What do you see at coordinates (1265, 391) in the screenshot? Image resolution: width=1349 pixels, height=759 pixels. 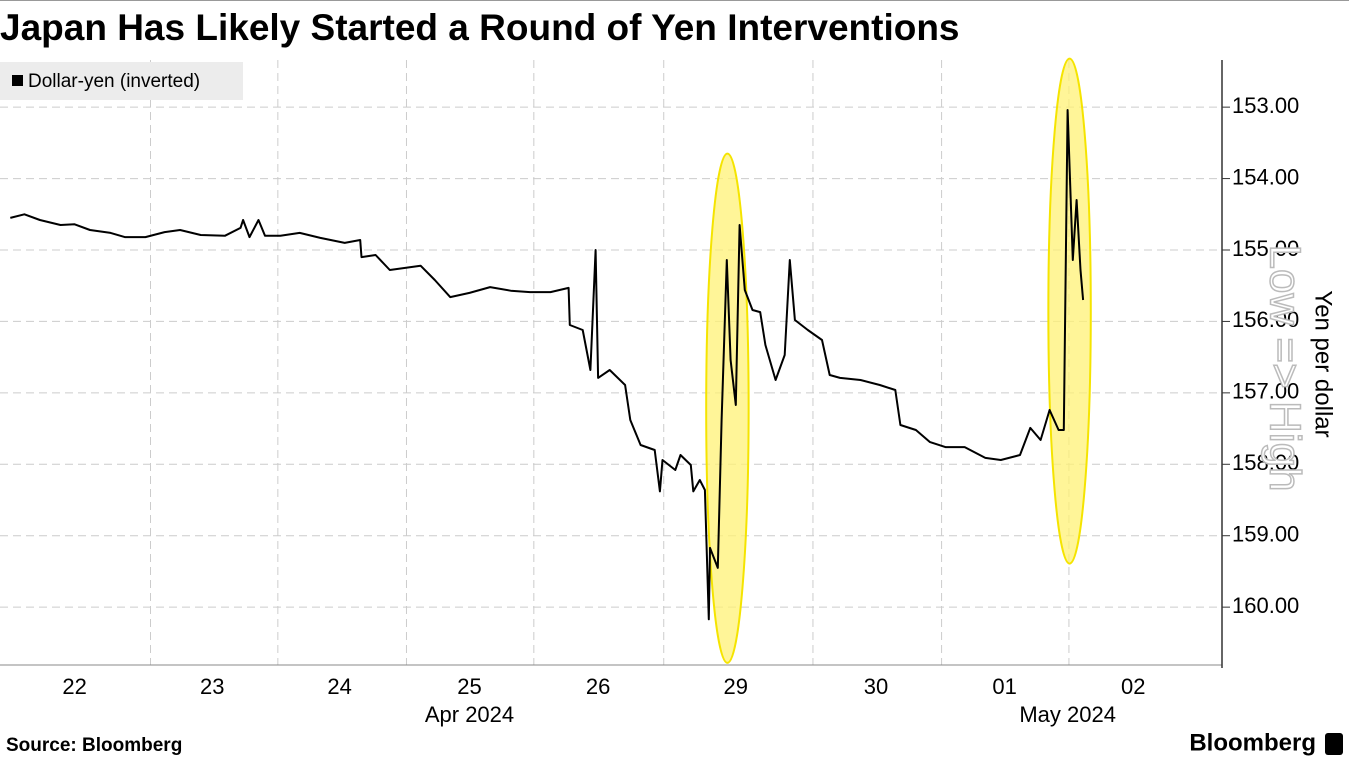 I see `y-tick-label: 157.00` at bounding box center [1265, 391].